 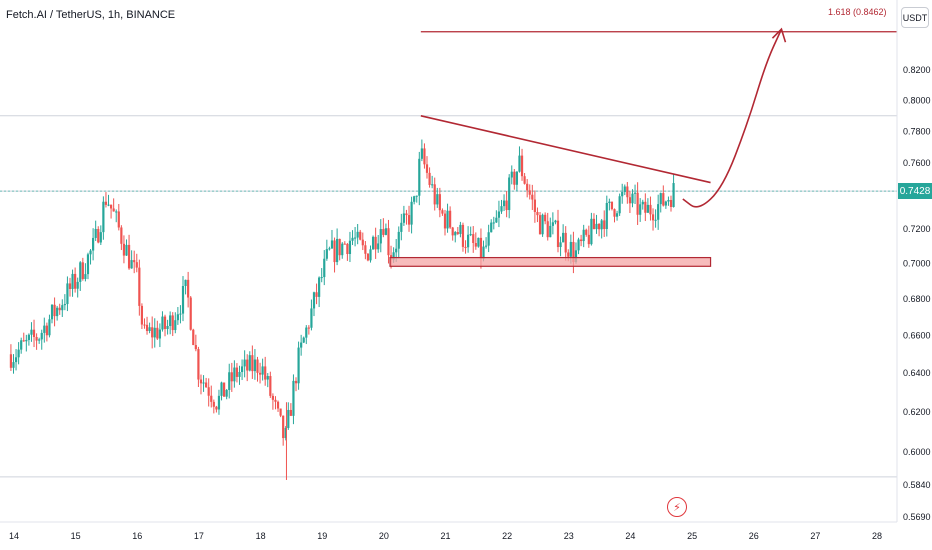 I want to click on symbol-title: Fetch.AI / TetherUS, 1h, BINANCE, so click(x=91, y=15).